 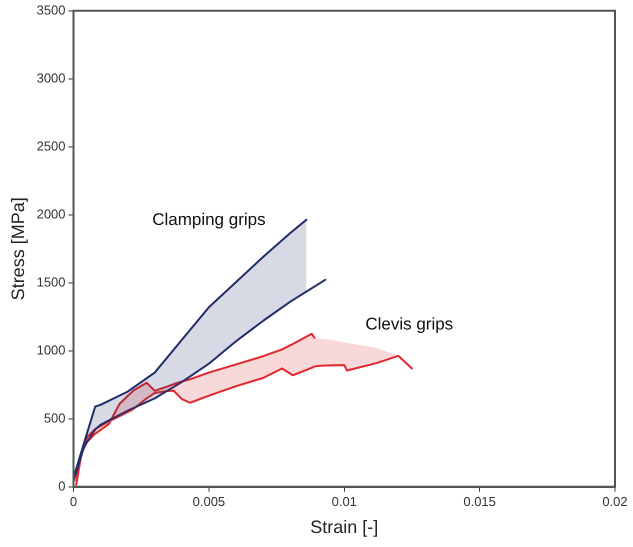 I want to click on y-tick-label: 3000, so click(x=51, y=78).